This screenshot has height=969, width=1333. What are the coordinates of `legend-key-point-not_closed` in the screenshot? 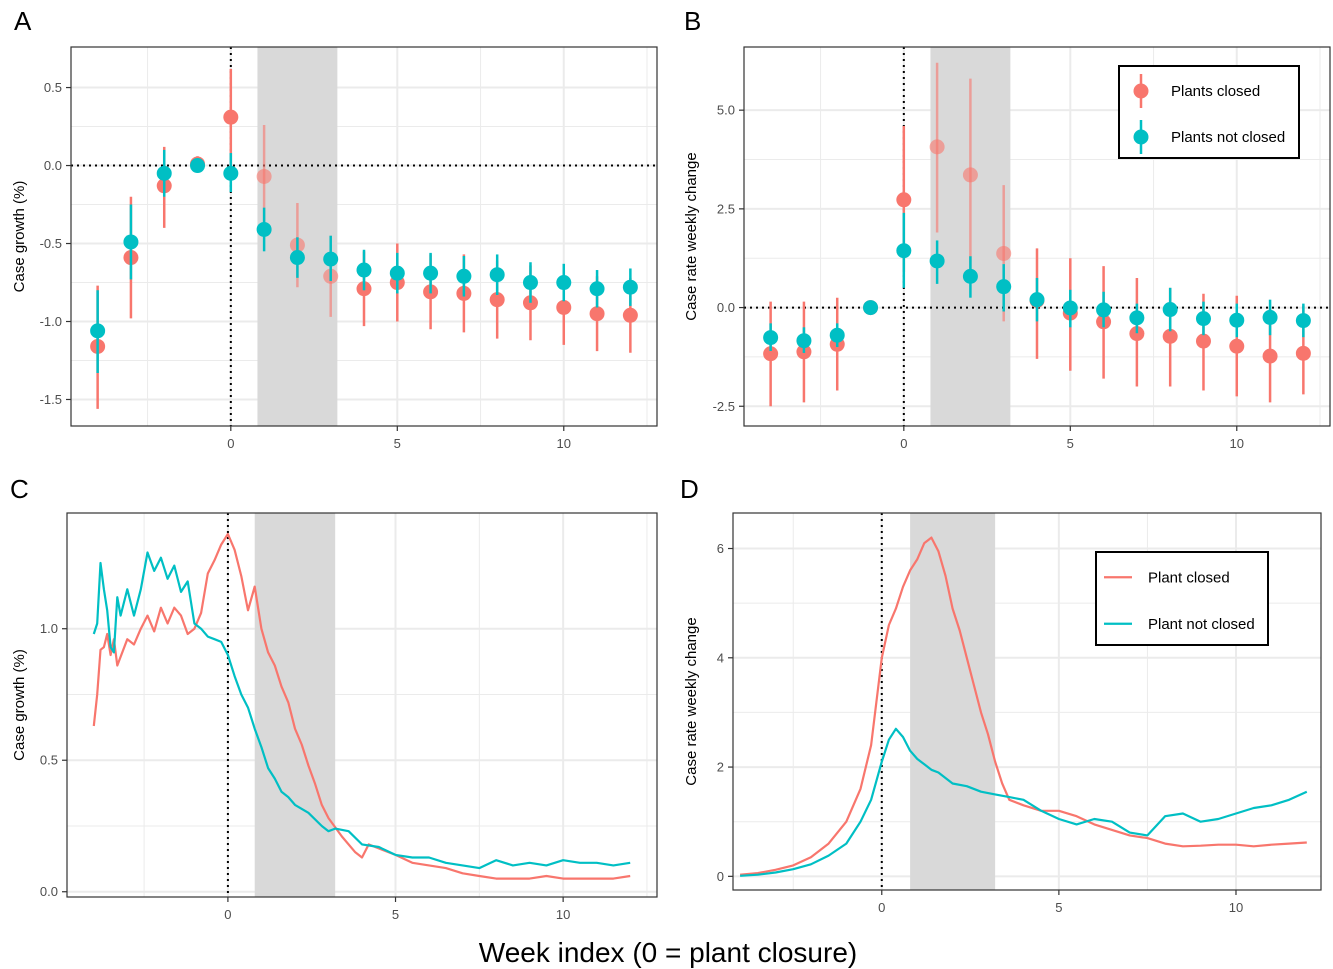 It's located at (1141, 137).